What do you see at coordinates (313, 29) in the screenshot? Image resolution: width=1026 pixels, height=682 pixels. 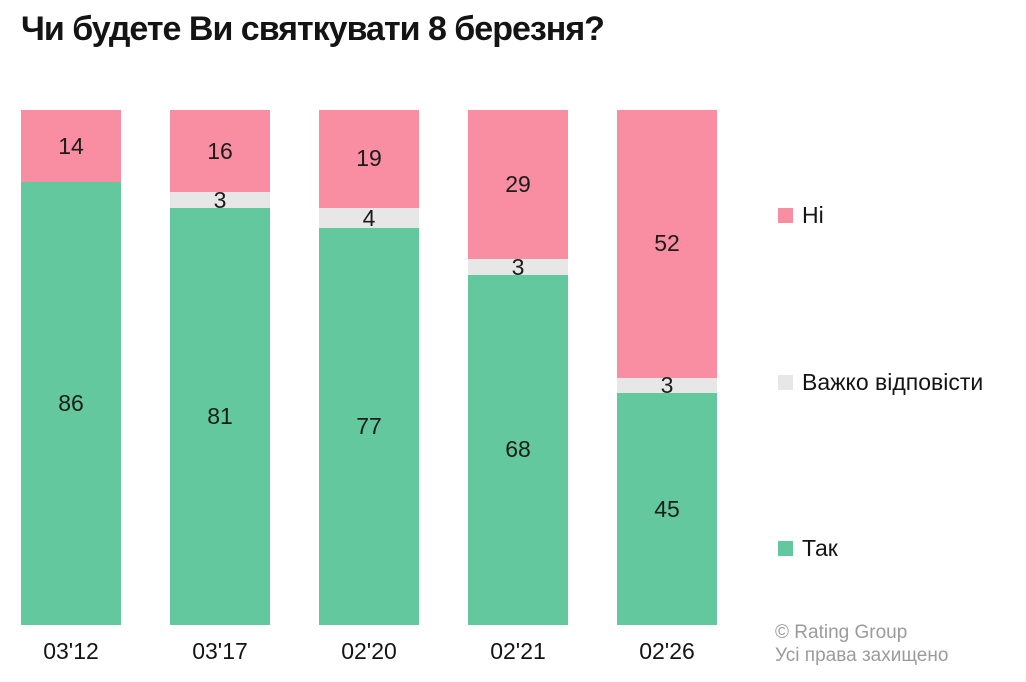 I see `chart-title: Чи будете Ви святкувати 8 березня?` at bounding box center [313, 29].